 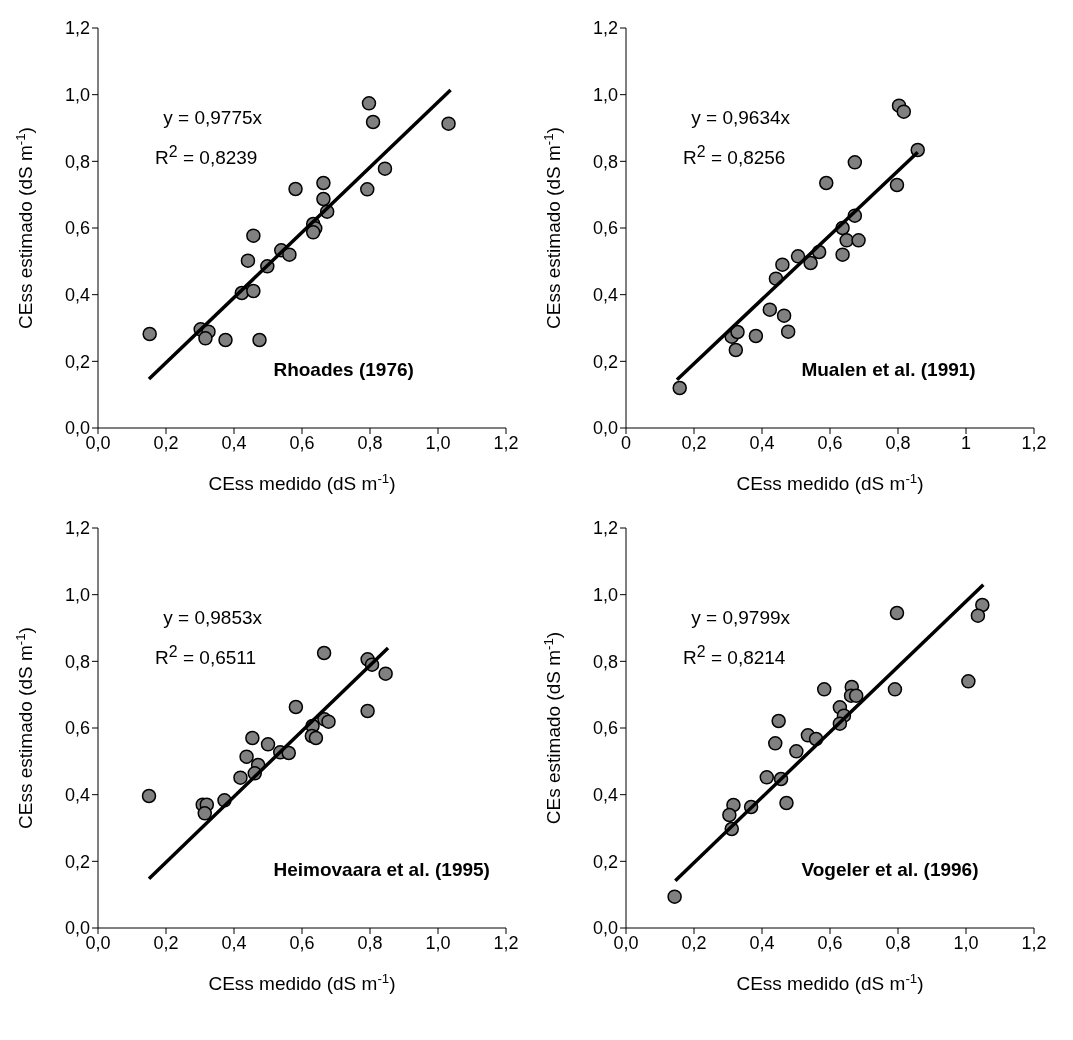 What do you see at coordinates (890, 869) in the screenshot?
I see `annotation: Vogeler et al. (1996)` at bounding box center [890, 869].